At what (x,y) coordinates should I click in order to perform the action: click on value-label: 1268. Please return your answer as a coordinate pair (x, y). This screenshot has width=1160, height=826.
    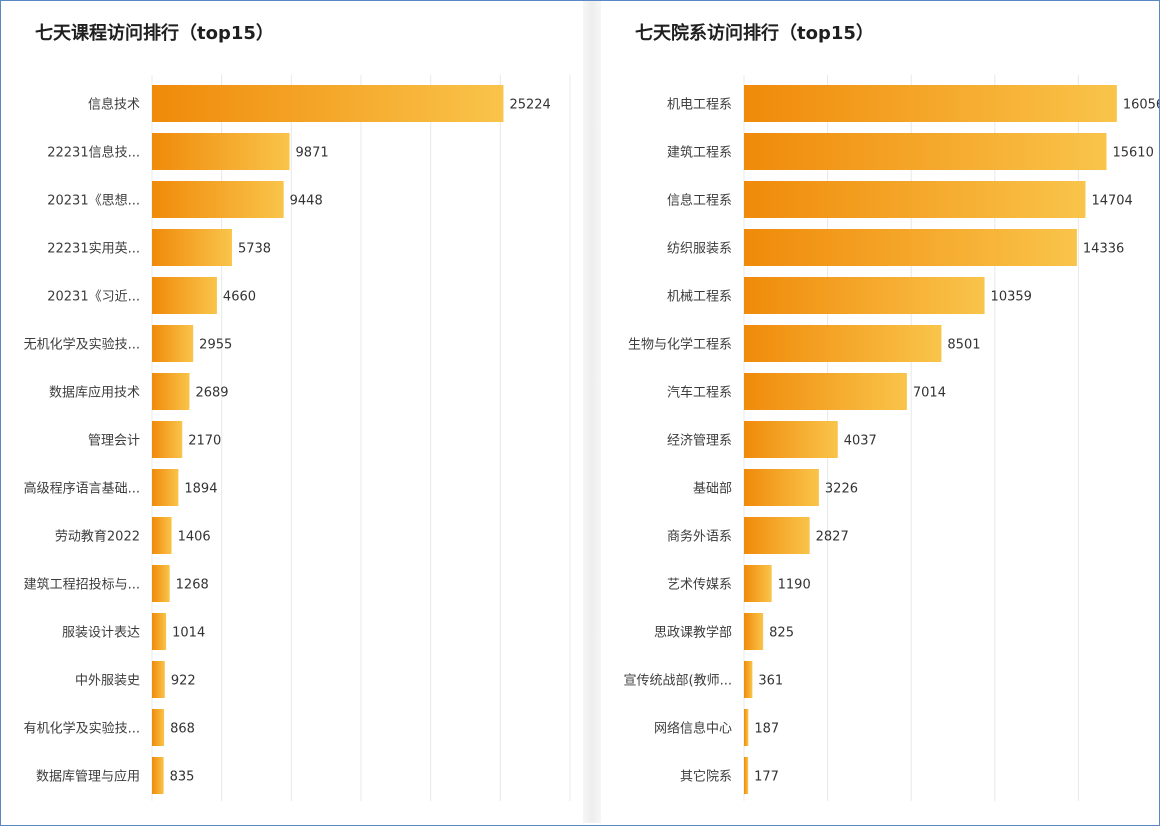
    Looking at the image, I should click on (192, 585).